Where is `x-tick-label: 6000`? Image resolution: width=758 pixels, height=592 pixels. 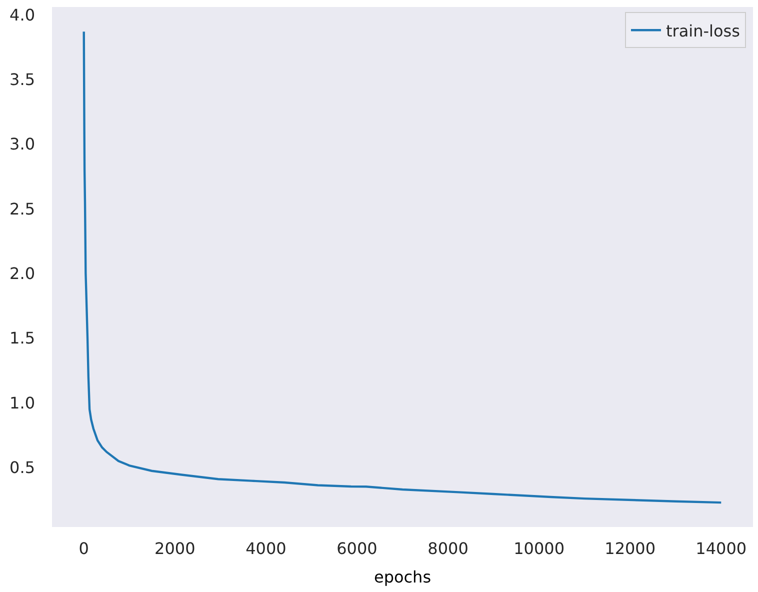 x-tick-label: 6000 is located at coordinates (357, 548).